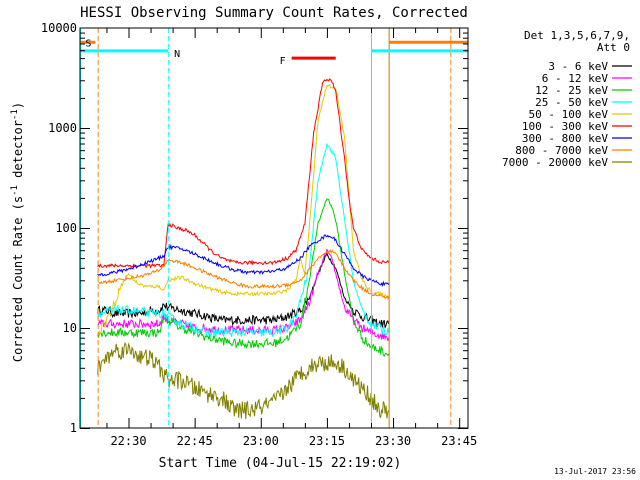 This screenshot has height=480, width=640. Describe the element at coordinates (62, 128) in the screenshot. I see `y-tick-label: 1000` at that location.